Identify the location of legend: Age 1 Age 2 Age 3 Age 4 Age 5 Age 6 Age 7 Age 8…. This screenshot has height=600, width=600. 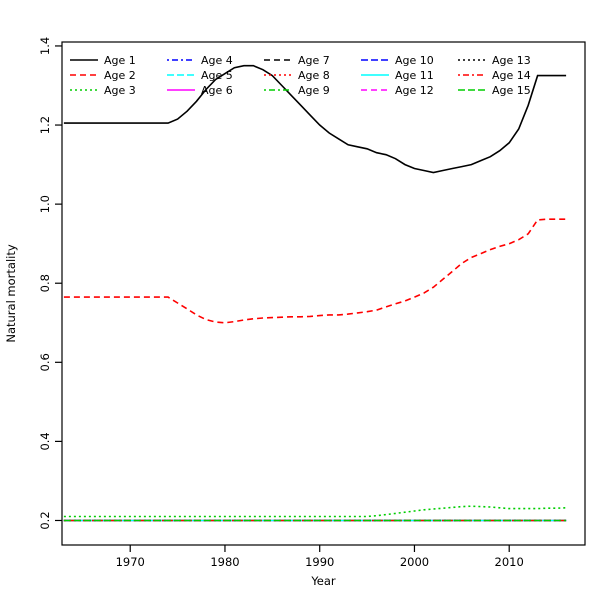
(300, 75).